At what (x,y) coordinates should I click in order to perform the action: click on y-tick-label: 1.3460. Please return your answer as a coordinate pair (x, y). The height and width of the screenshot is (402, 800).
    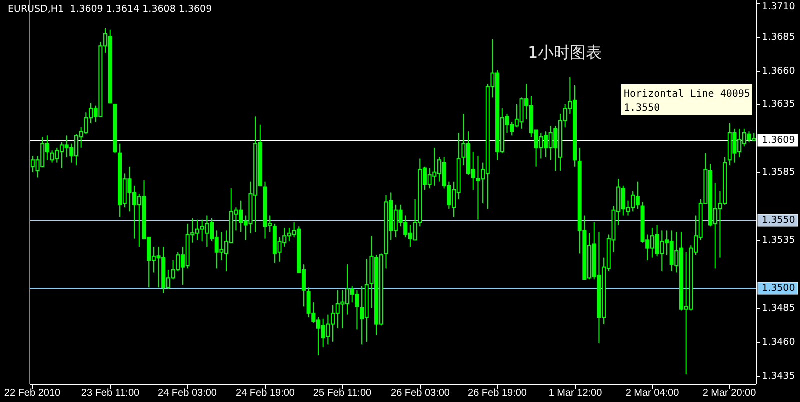
    Looking at the image, I should click on (779, 342).